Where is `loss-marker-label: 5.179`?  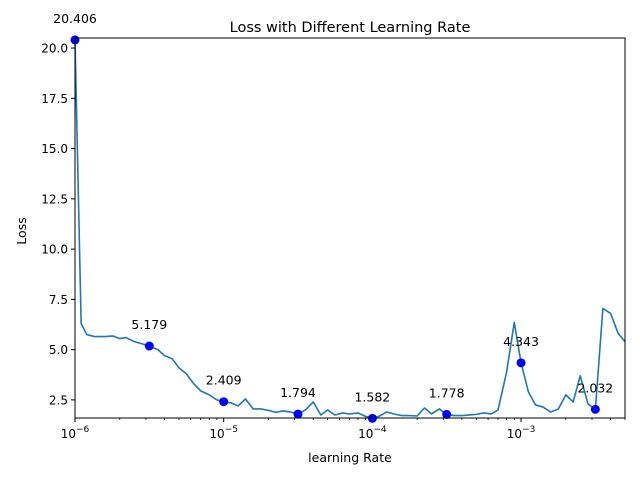 loss-marker-label: 5.179 is located at coordinates (149, 324).